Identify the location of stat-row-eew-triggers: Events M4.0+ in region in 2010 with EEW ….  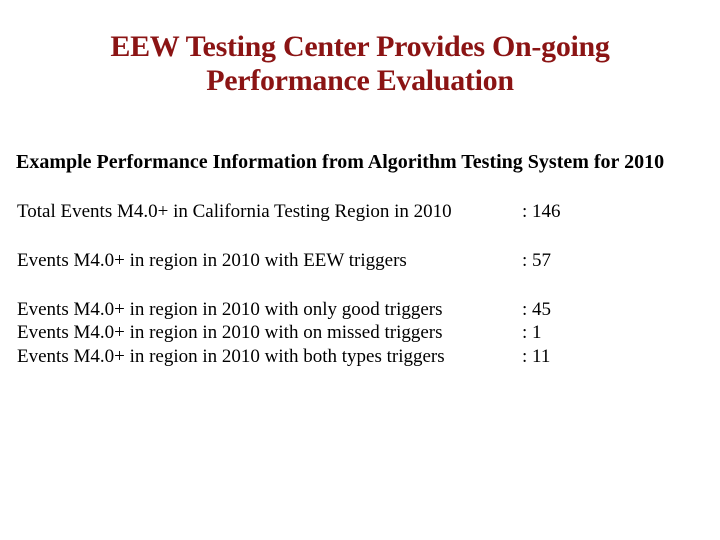
(360, 261).